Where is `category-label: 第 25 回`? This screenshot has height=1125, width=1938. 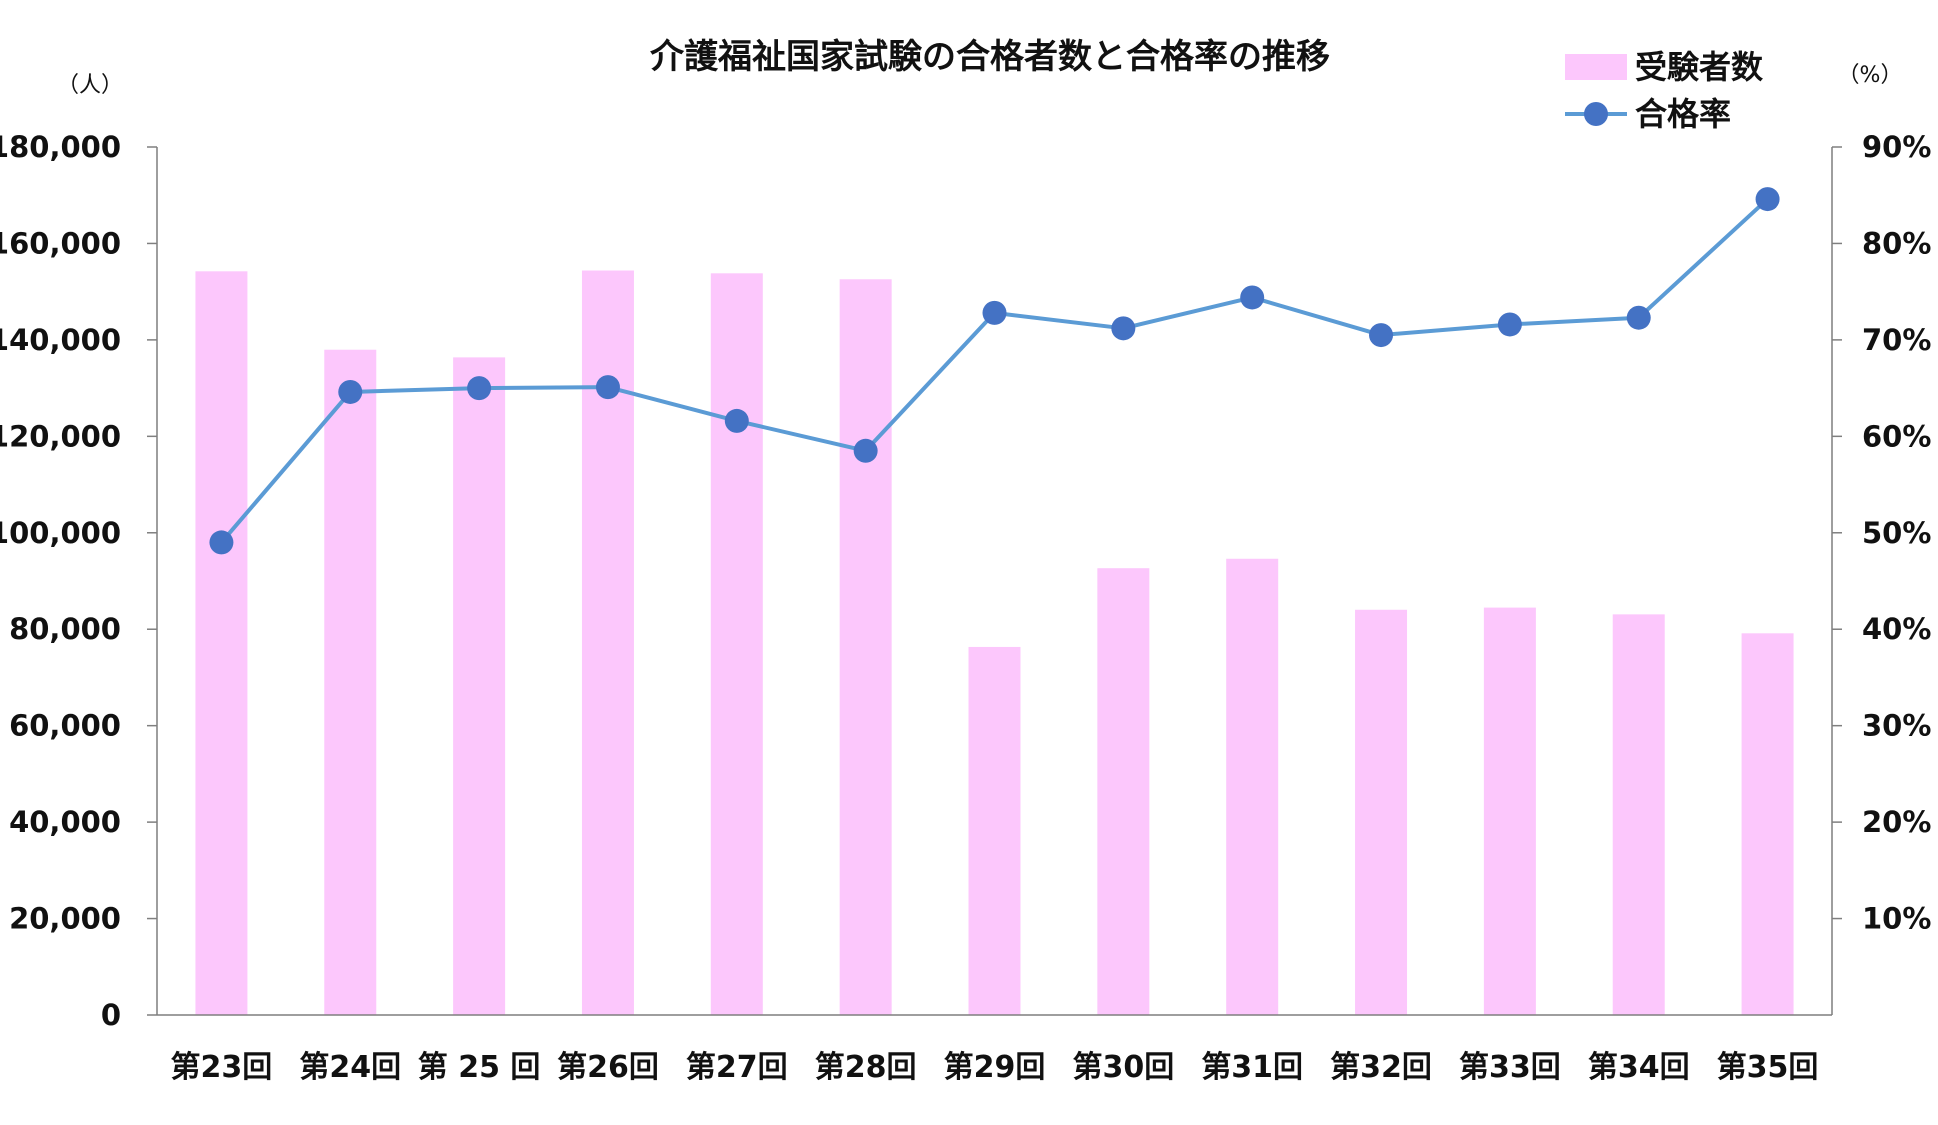 category-label: 第 25 回 is located at coordinates (479, 1067).